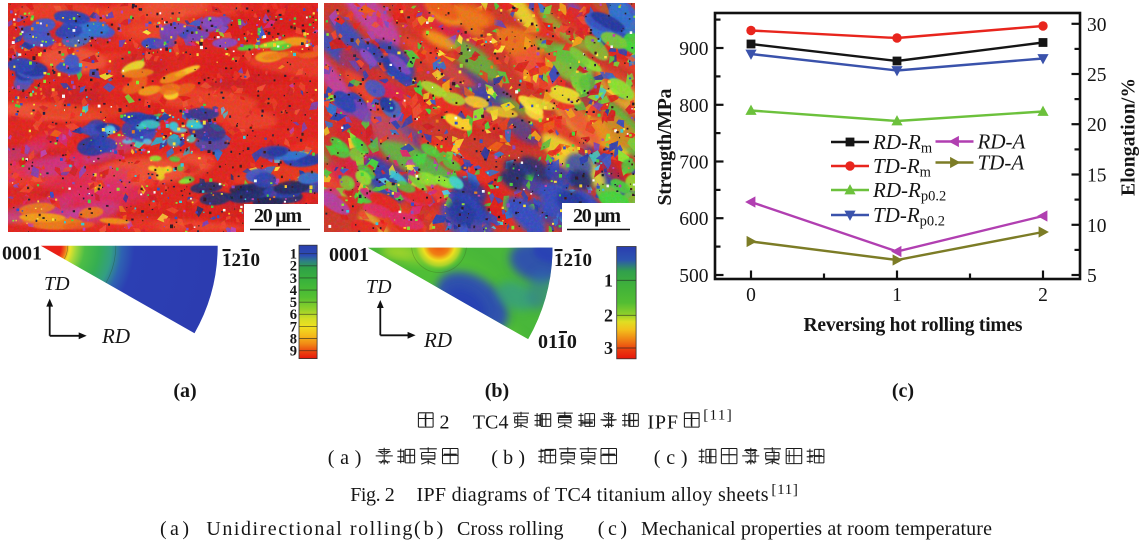  What do you see at coordinates (902, 167) in the screenshot?
I see `svg-text: TD-Rm` at bounding box center [902, 167].